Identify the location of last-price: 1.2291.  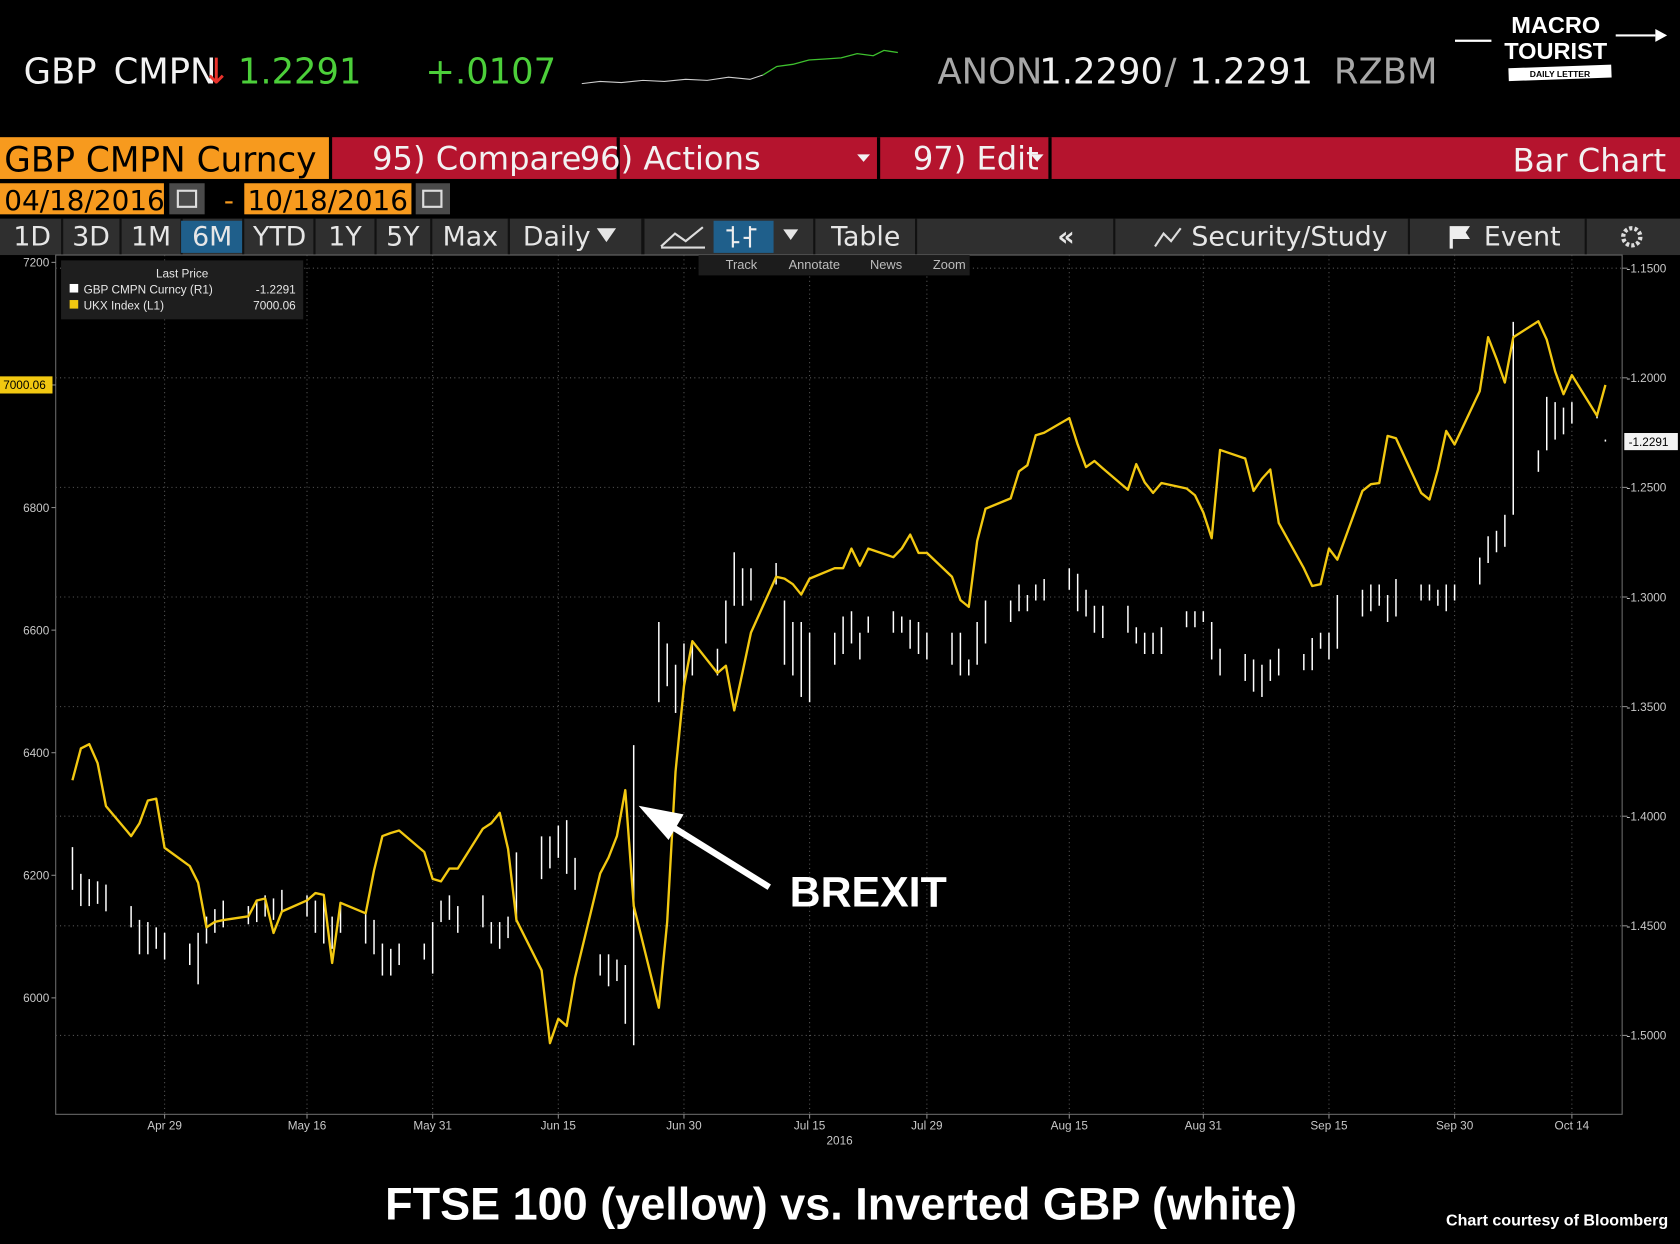
(300, 72).